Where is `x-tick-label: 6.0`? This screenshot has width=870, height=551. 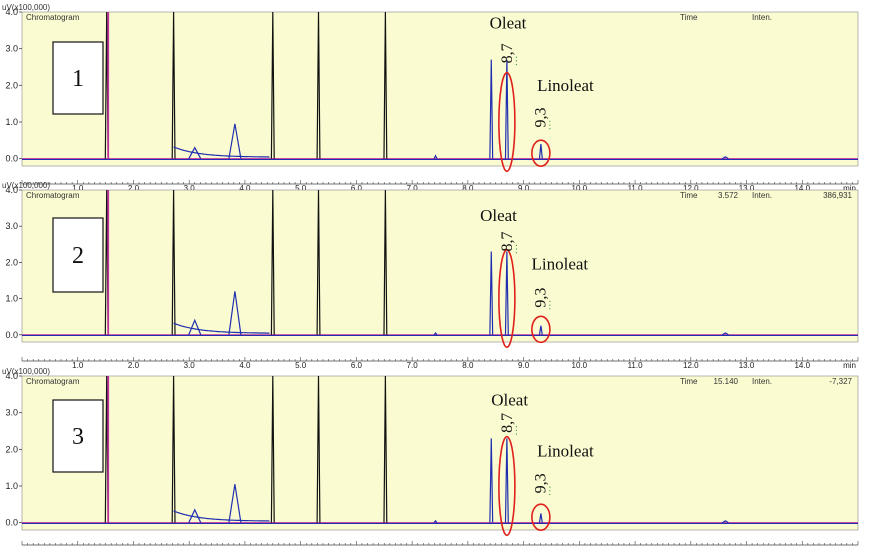 x-tick-label: 6.0 is located at coordinates (357, 365).